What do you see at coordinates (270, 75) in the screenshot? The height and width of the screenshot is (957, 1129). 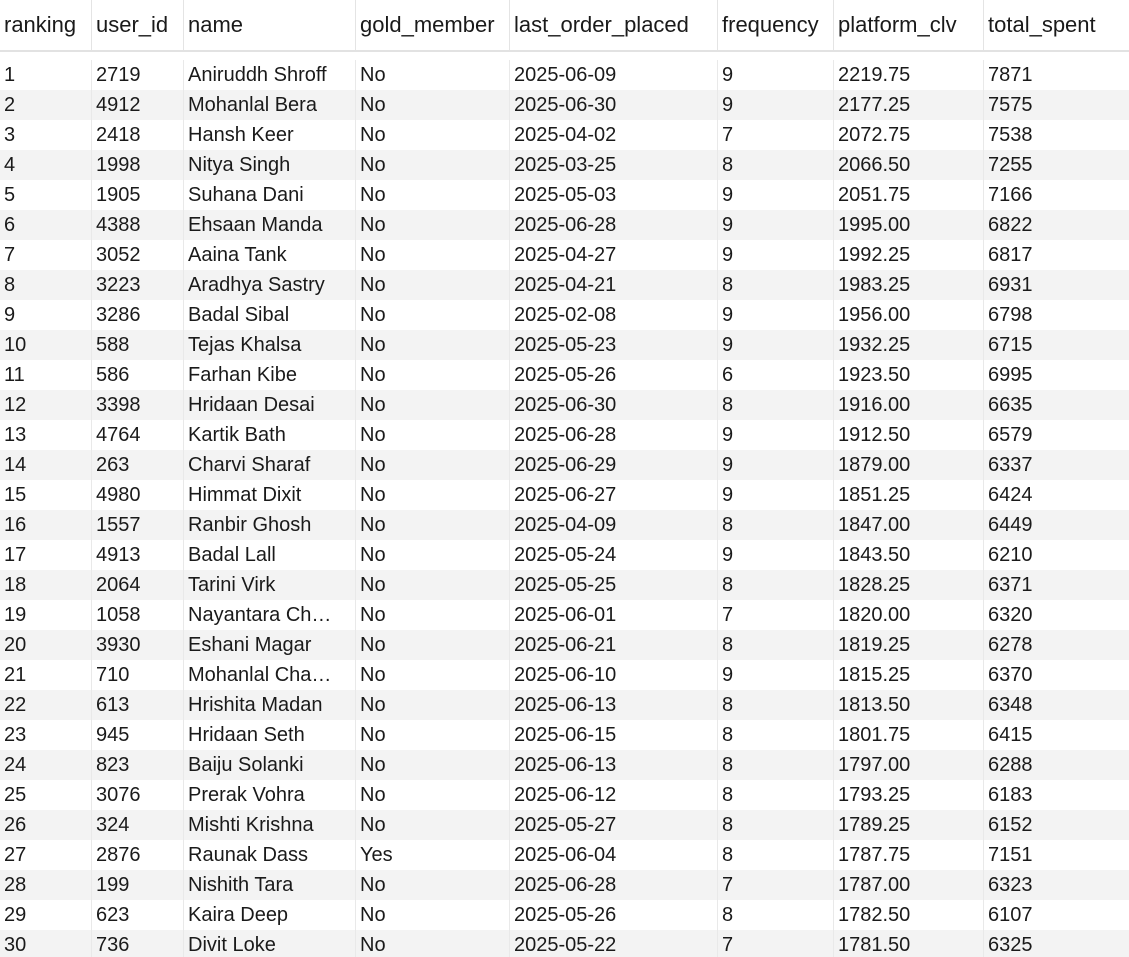 I see `cell-name: Aniruddh Shroff` at bounding box center [270, 75].